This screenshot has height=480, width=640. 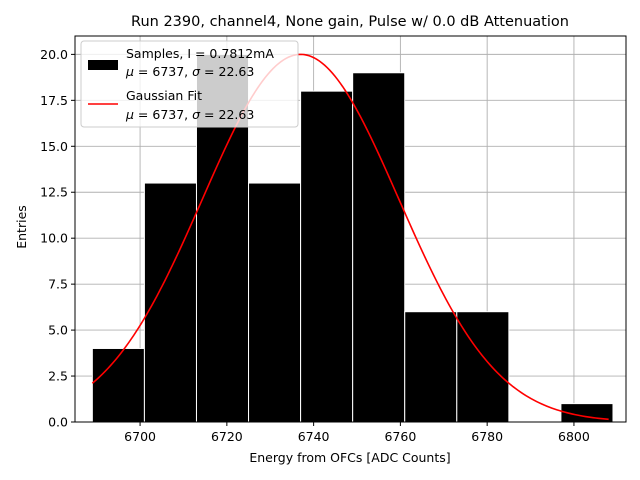 What do you see at coordinates (400, 436) in the screenshot?
I see `x-tick-label: 6760` at bounding box center [400, 436].